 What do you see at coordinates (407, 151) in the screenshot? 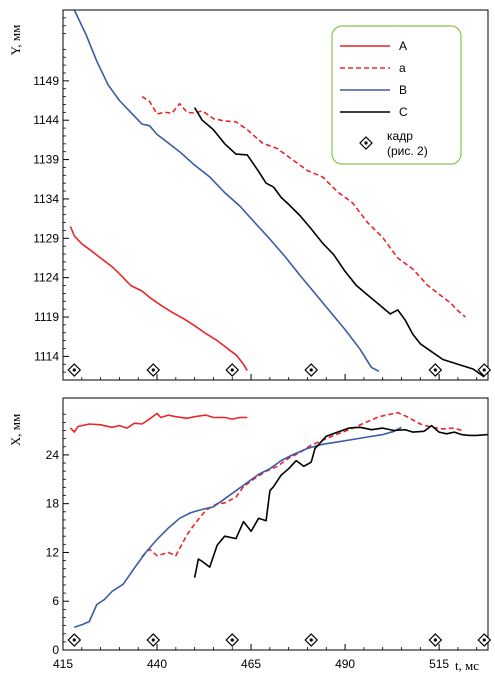
I see `legend-label: (рис. 2)` at bounding box center [407, 151].